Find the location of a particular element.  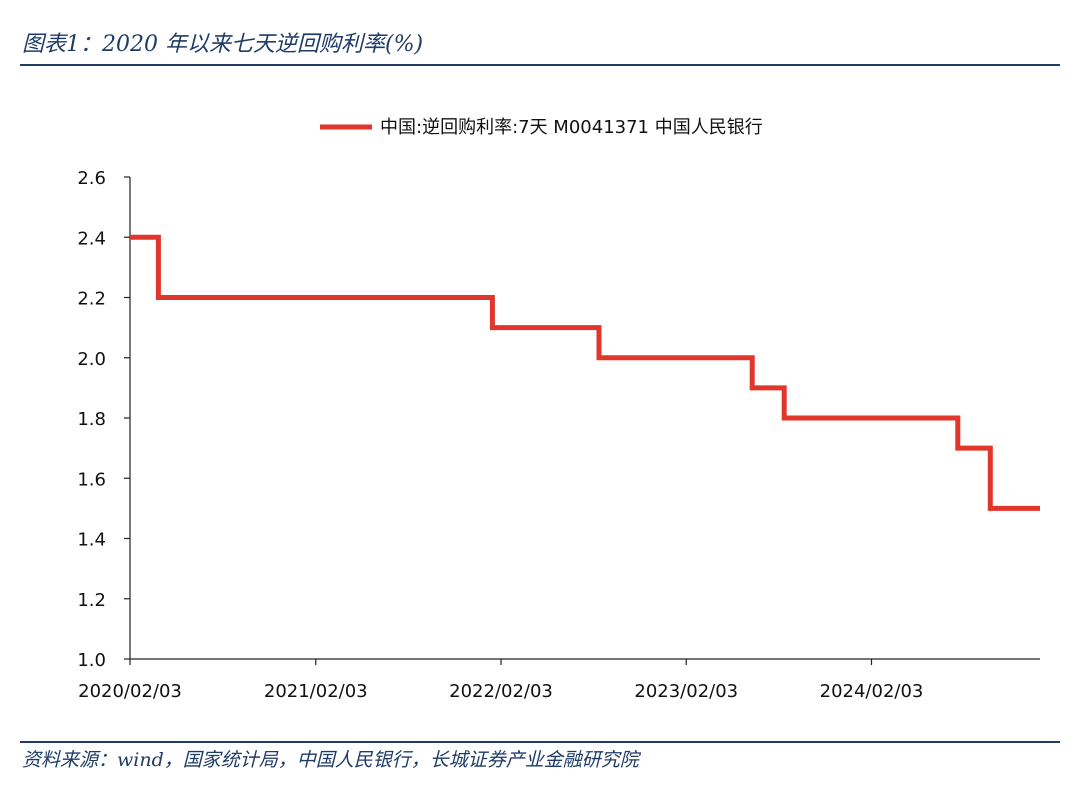

y-tick-label: 1.6 is located at coordinates (91, 479).